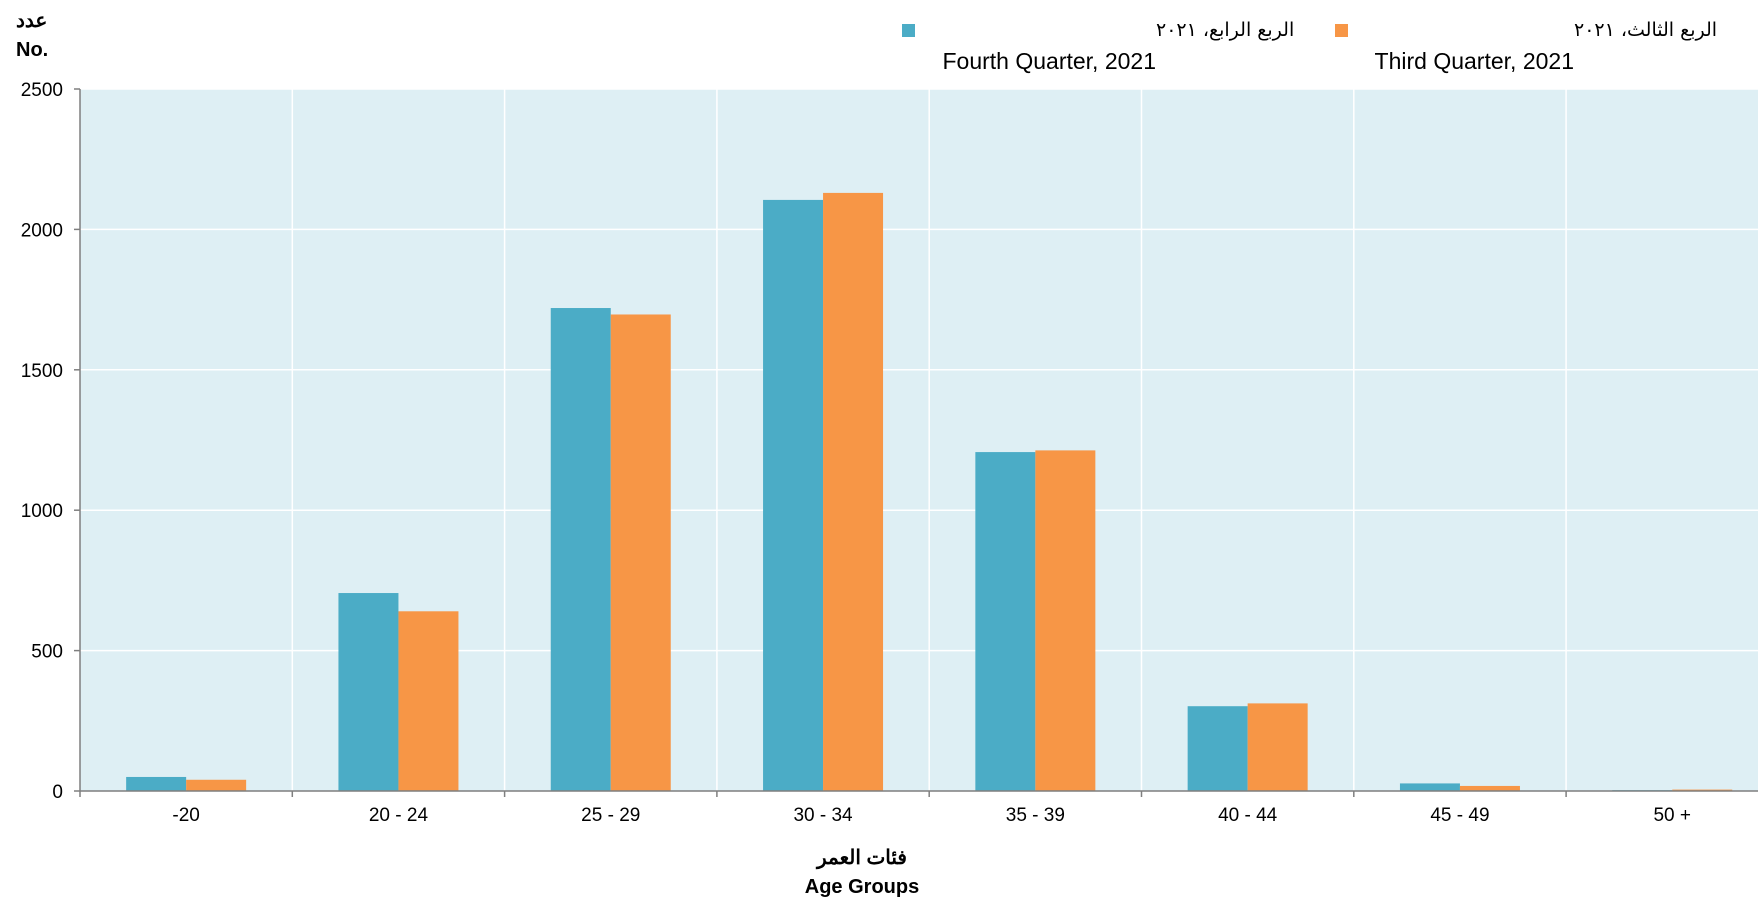 This screenshot has height=899, width=1758. Describe the element at coordinates (1526, 46) in the screenshot. I see `legend-item-third-quarter: الربع الثالث، ٢٠٢١ Third Quarter, 2021` at that location.